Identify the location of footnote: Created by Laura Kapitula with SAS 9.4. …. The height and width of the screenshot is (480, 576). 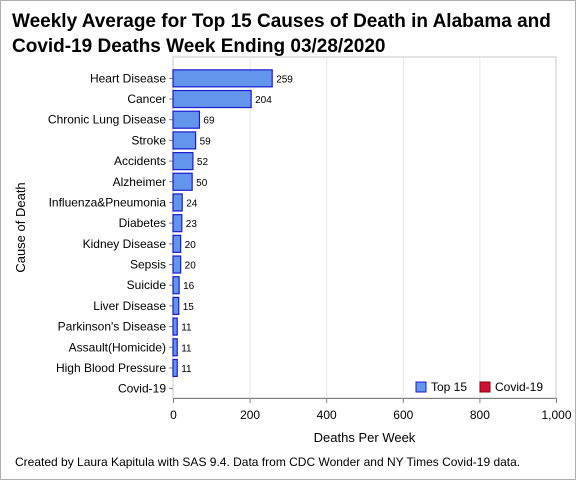
(268, 462).